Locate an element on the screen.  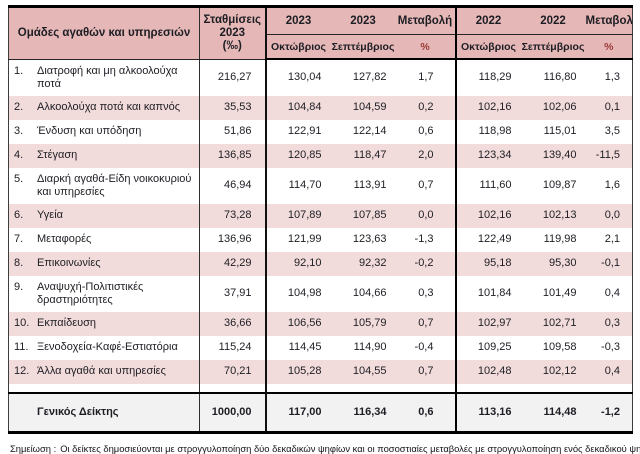
cell-2023-september: 104,59 is located at coordinates (363, 107).